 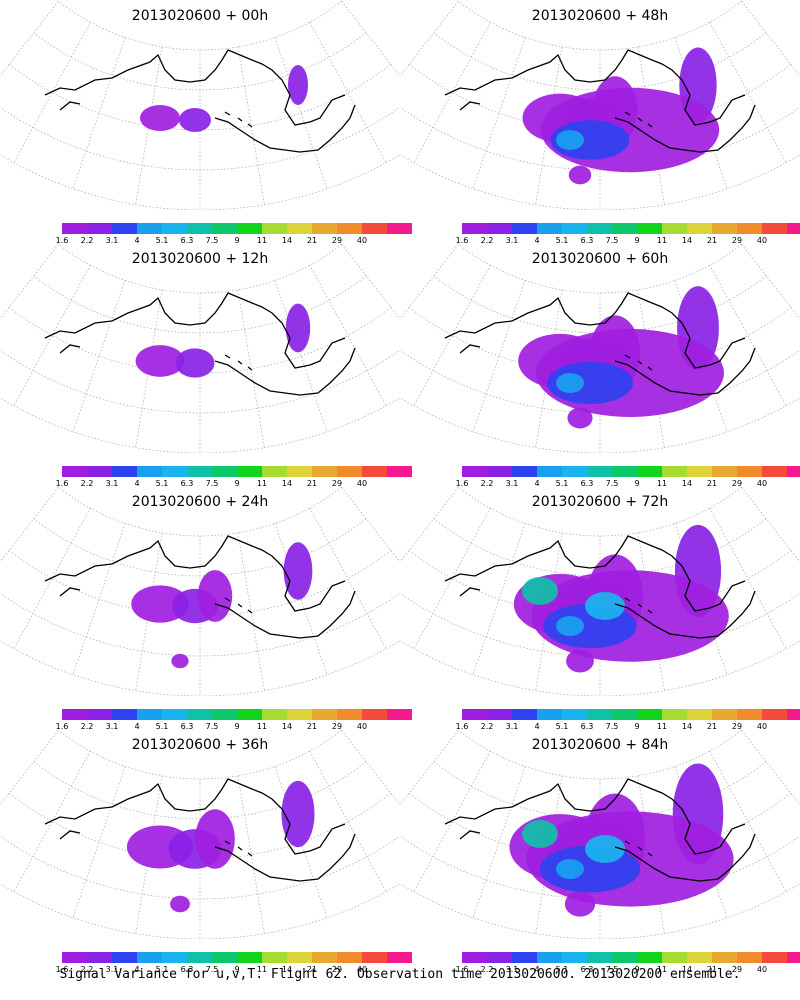 I want to click on panel-title: 2013020600 + 60h, so click(x=600, y=259).